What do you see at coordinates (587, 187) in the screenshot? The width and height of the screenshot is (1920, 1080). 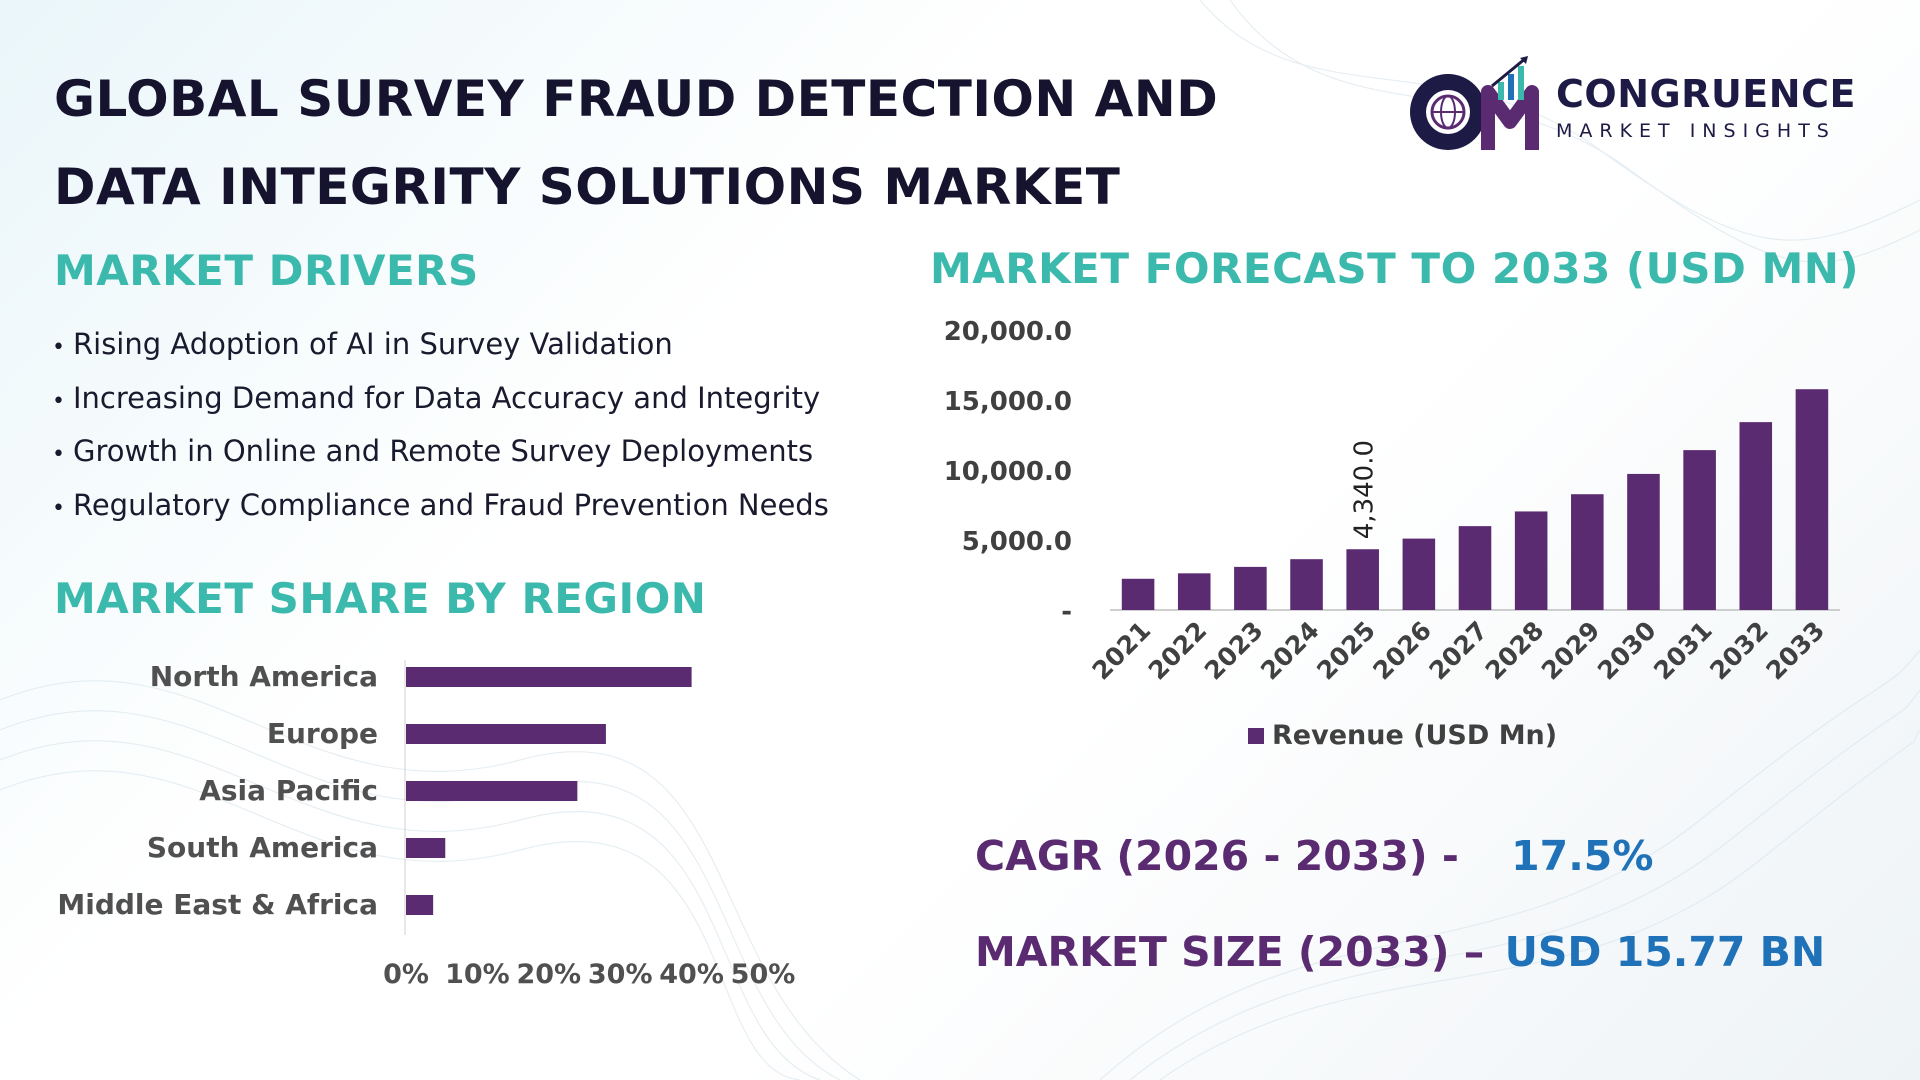 I see `title-line-2: DATA INTEGRITY SOLUTIONS MARKET` at bounding box center [587, 187].